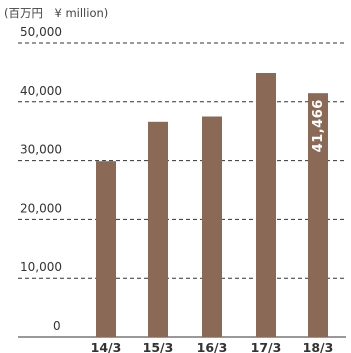 This screenshot has height=353, width=351. What do you see at coordinates (41, 179) in the screenshot?
I see `y-axis-ticks: 0 10,000 20,000 30,000 40,000 50,000` at bounding box center [41, 179].